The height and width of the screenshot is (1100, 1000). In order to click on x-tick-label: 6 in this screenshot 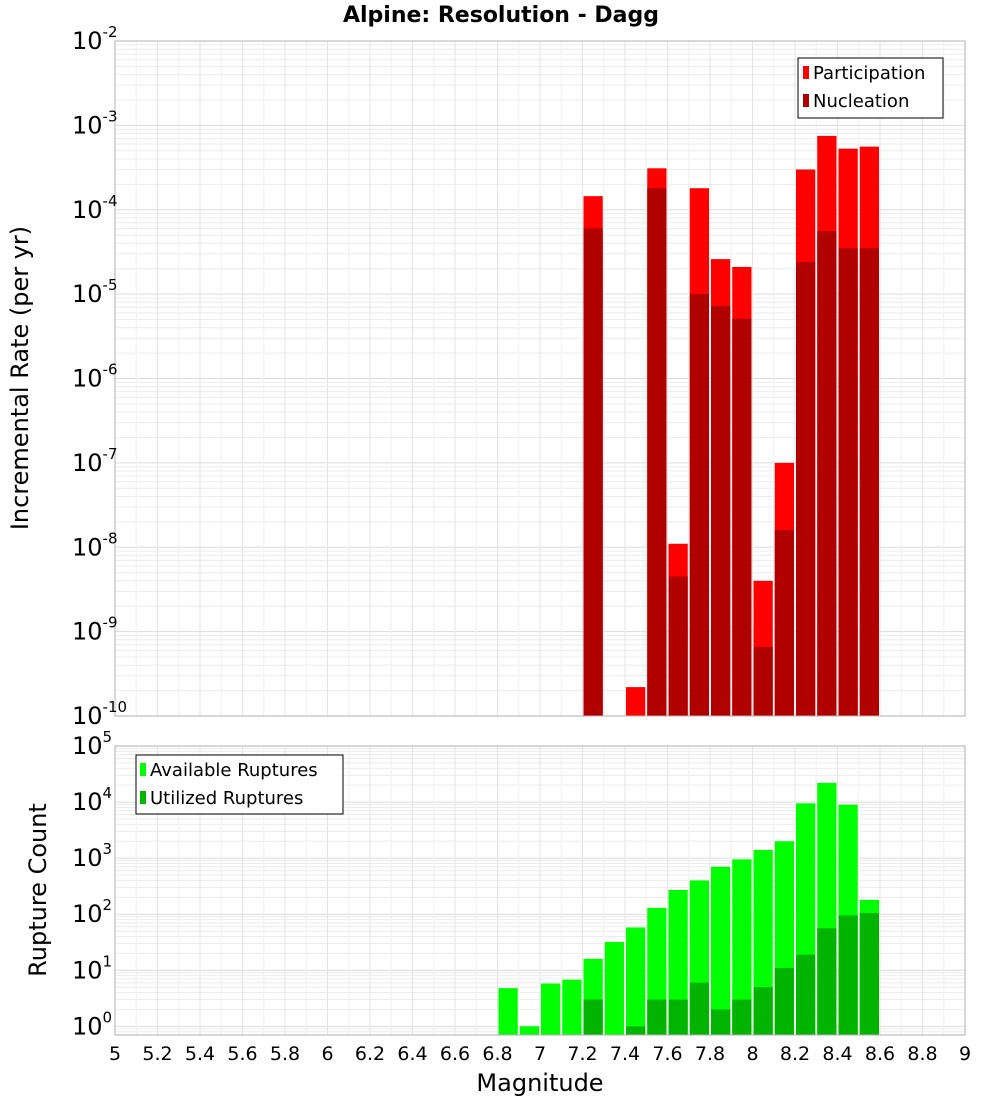, I will do `click(327, 1054)`.